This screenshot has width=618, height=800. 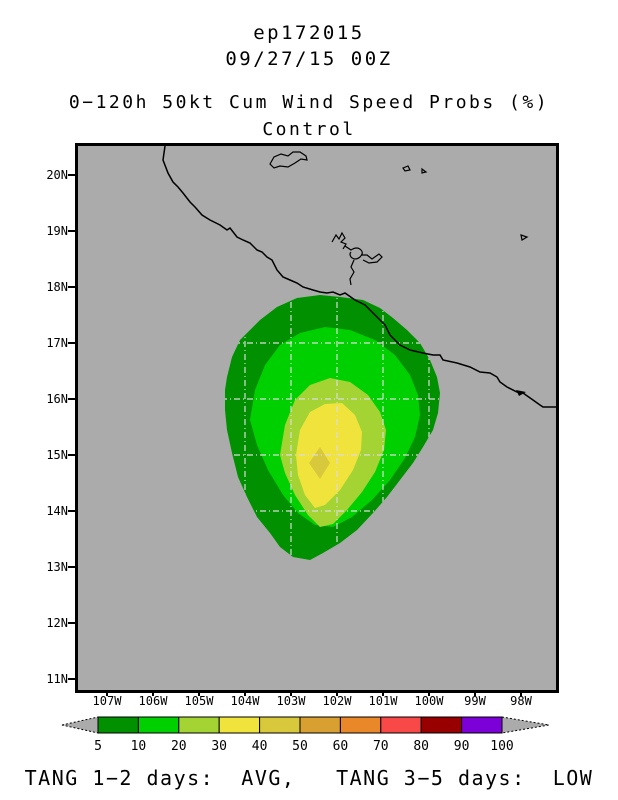 What do you see at coordinates (337, 701) in the screenshot?
I see `lon-axis-label: 102W` at bounding box center [337, 701].